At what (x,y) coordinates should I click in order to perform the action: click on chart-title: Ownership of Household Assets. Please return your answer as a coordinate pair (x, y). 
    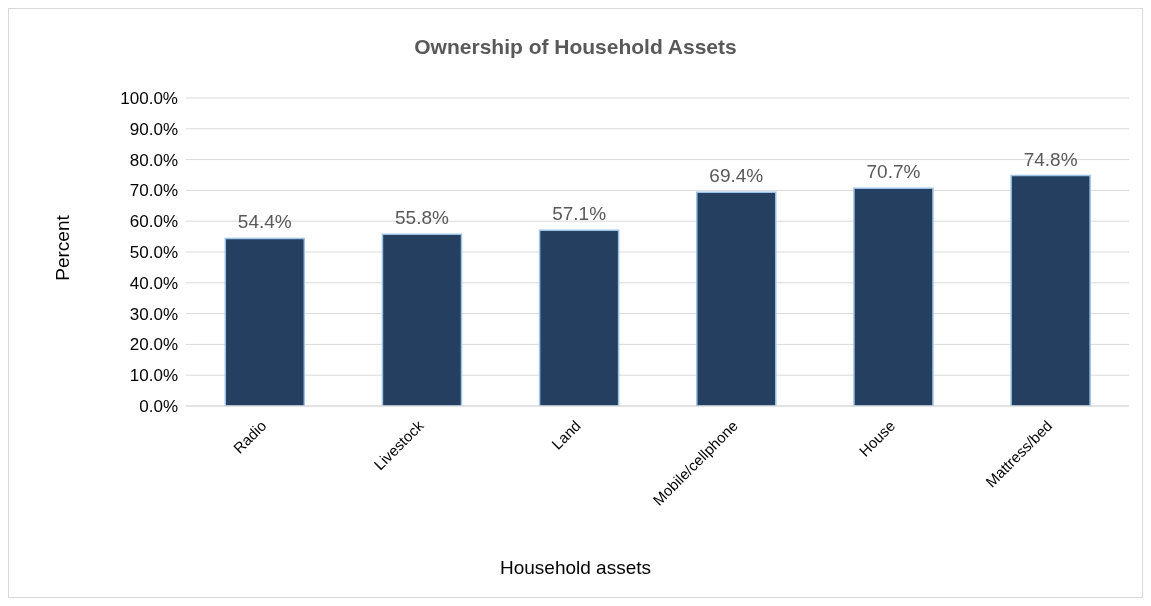
    Looking at the image, I should click on (575, 47).